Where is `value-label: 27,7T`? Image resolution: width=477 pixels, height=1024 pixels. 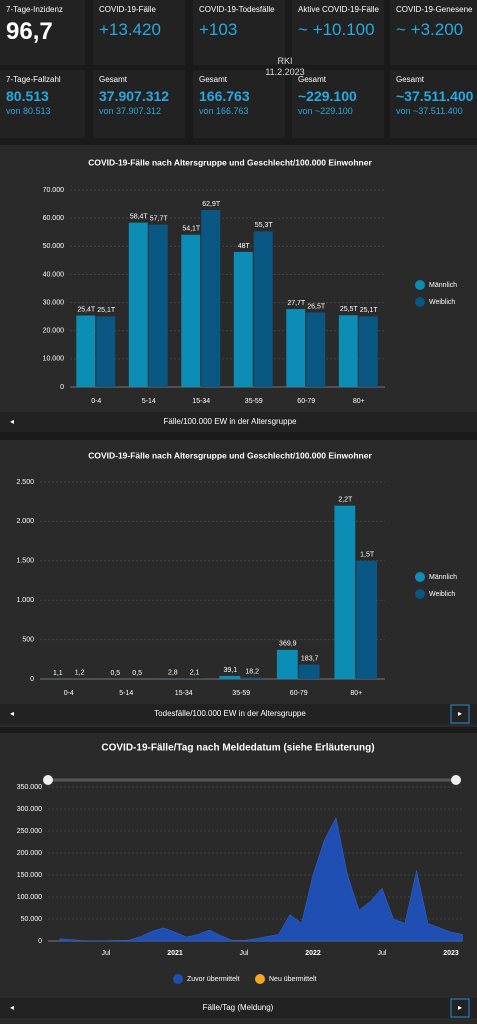
value-label: 27,7T is located at coordinates (296, 303).